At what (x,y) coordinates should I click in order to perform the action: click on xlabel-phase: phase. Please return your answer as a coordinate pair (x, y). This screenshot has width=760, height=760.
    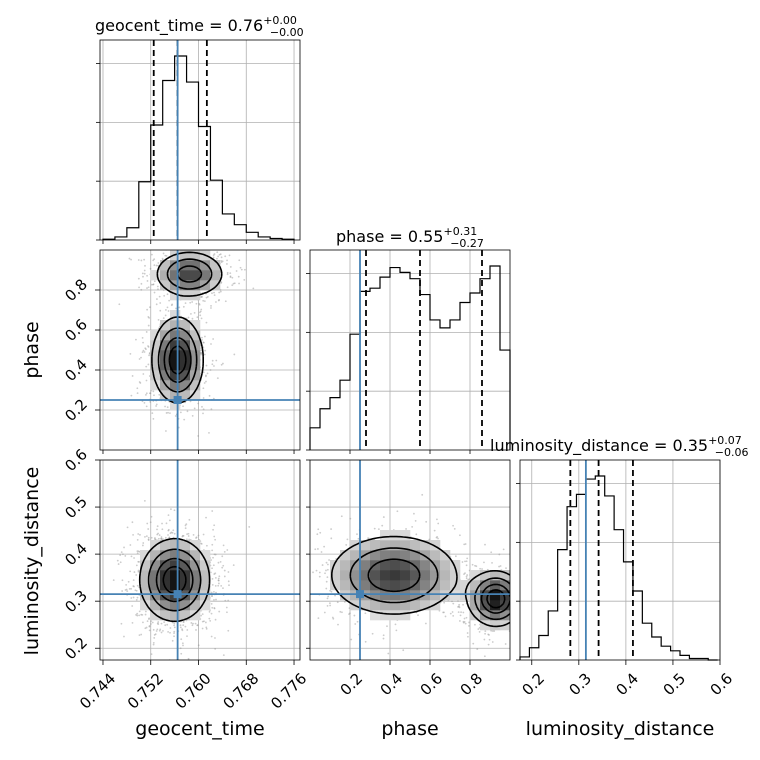
    Looking at the image, I should click on (409, 729).